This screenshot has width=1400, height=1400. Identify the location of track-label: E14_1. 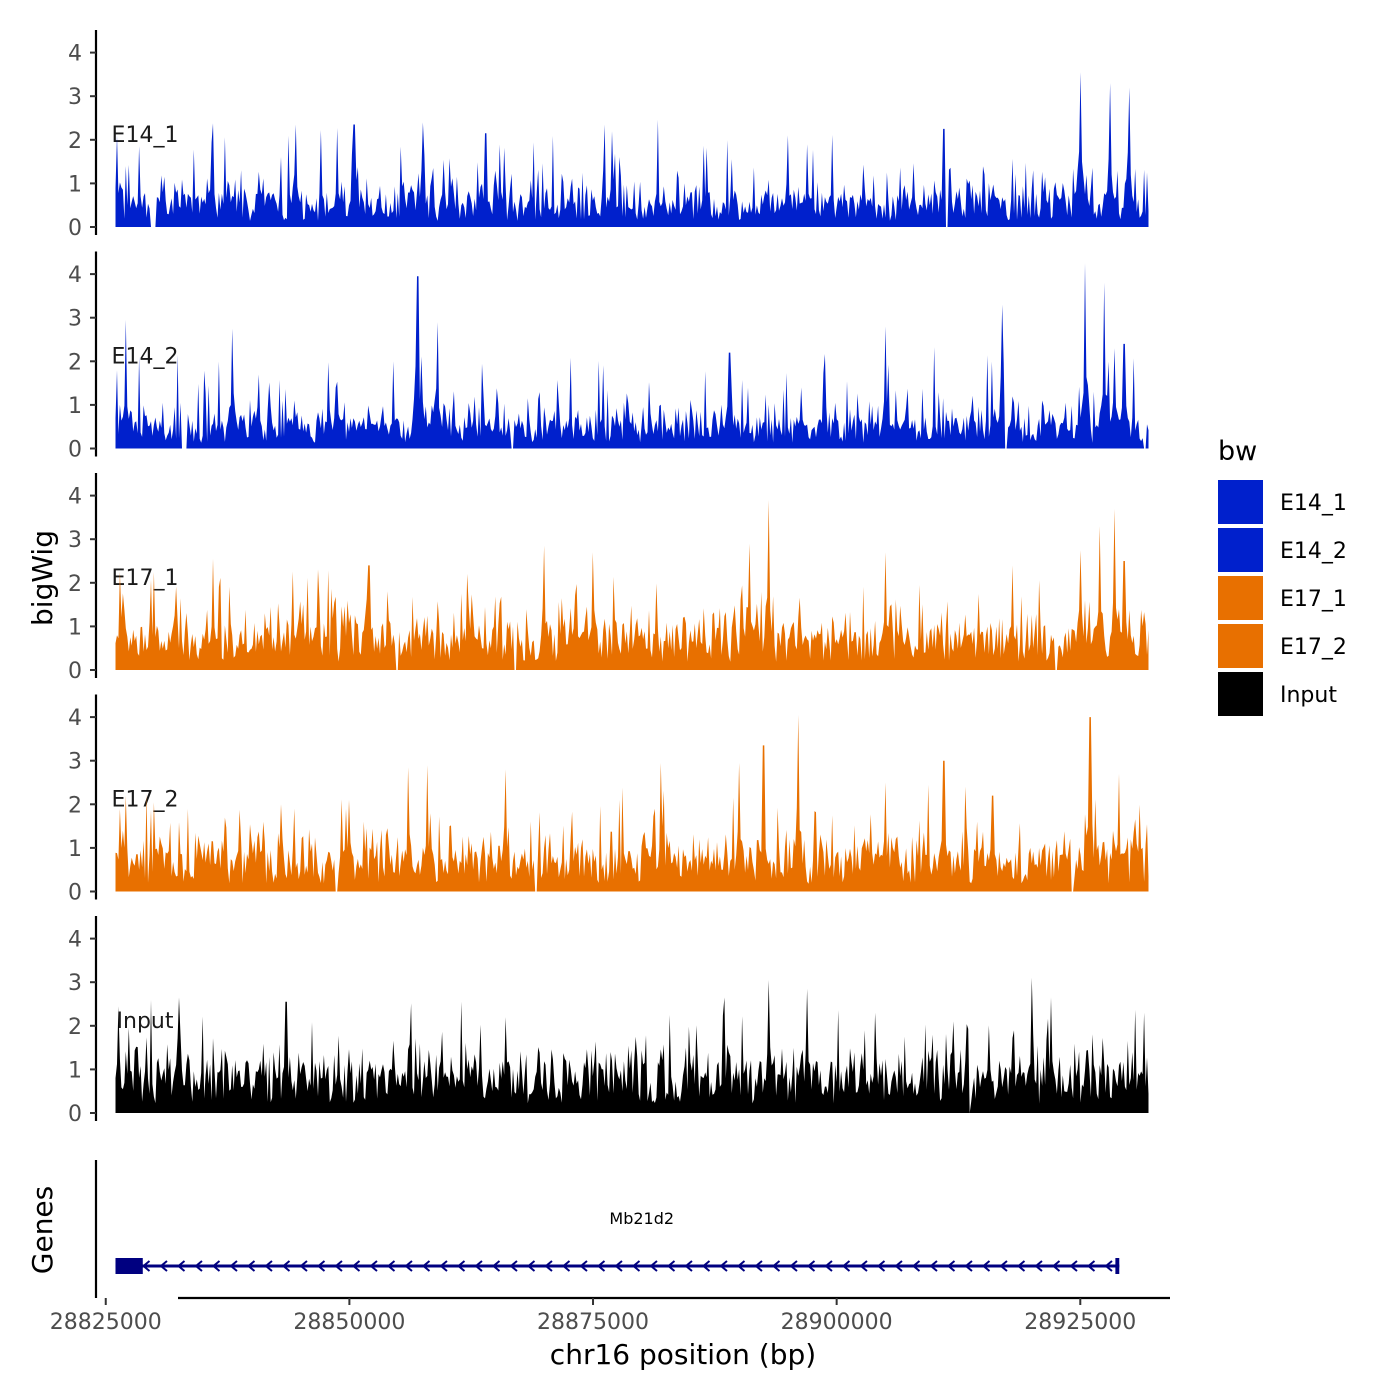
(145, 135).